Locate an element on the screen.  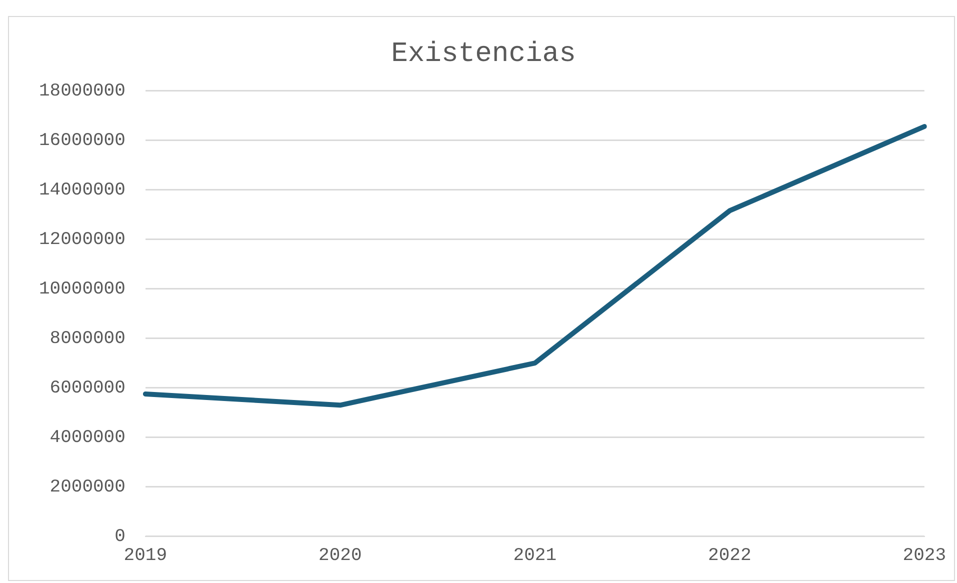
y-tick-label: 8000000 is located at coordinates (88, 339).